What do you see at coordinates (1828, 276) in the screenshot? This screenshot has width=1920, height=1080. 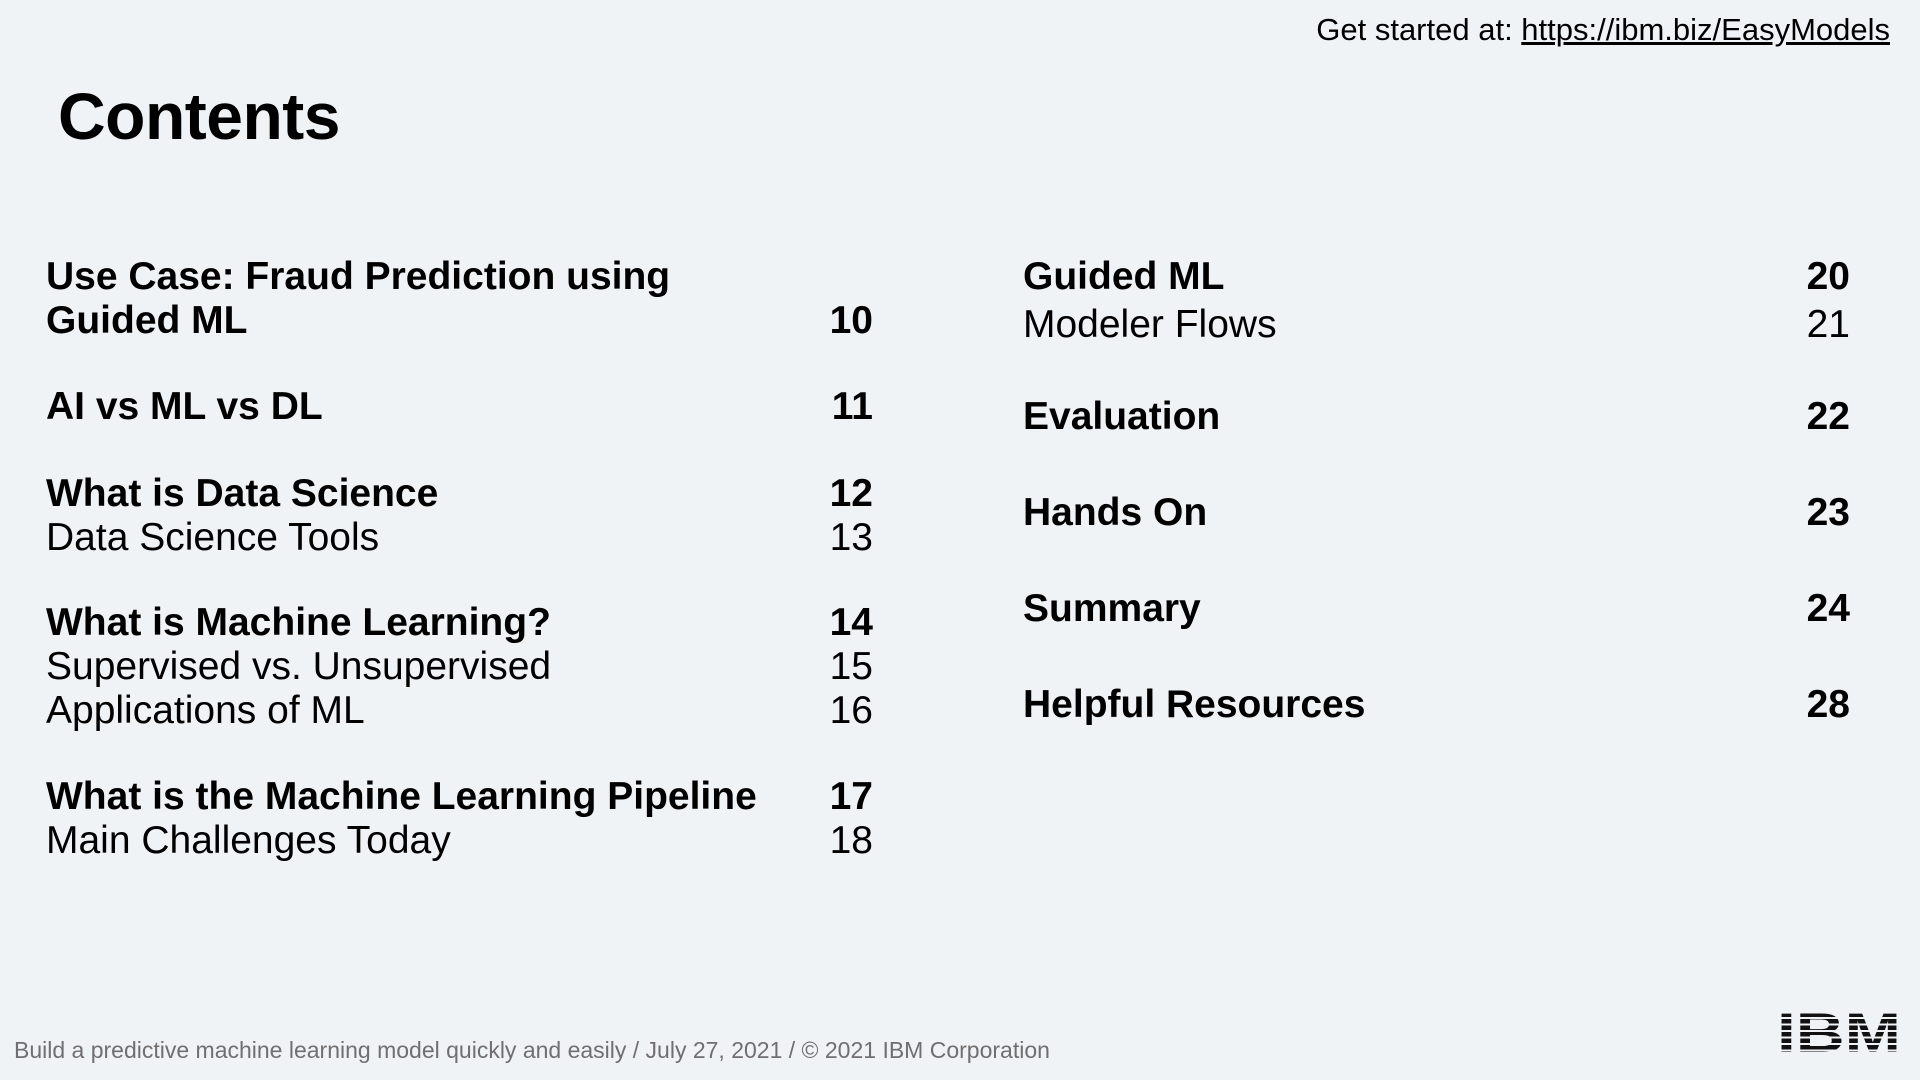 I see `toc-page-number: 20` at bounding box center [1828, 276].